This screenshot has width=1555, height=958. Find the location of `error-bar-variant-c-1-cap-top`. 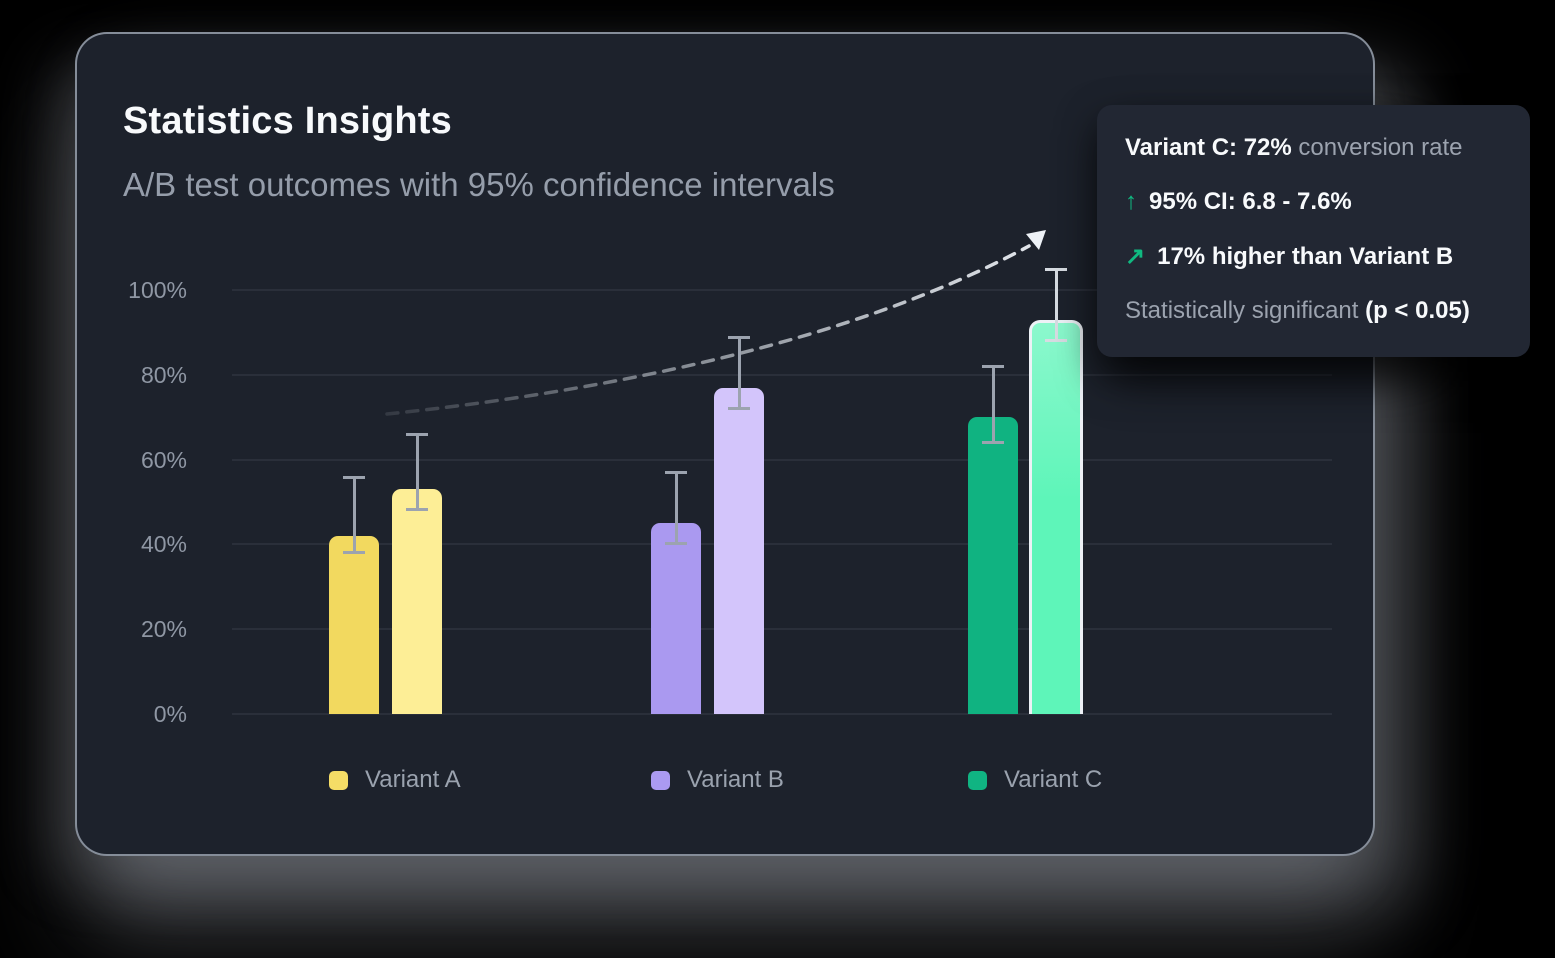

error-bar-variant-c-1-cap-top is located at coordinates (993, 367).